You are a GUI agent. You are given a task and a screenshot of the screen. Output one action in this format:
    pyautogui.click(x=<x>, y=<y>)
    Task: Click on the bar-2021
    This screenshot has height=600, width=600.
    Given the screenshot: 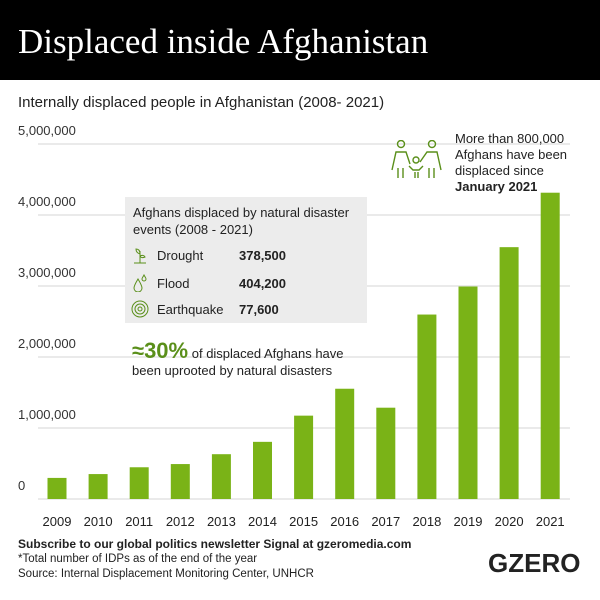 What is the action you would take?
    pyautogui.click(x=550, y=345)
    